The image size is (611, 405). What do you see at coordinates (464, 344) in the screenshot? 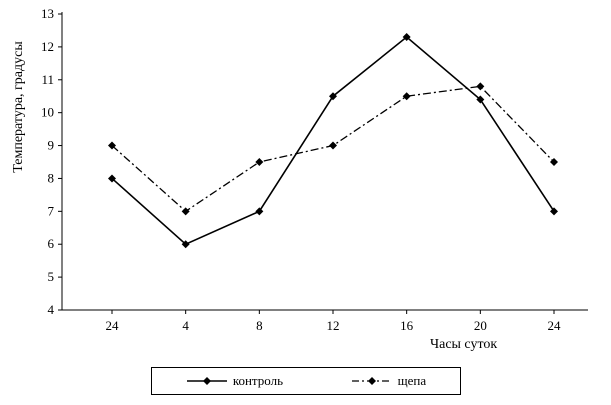
I see `x-axis-label: Часы суток` at bounding box center [464, 344].